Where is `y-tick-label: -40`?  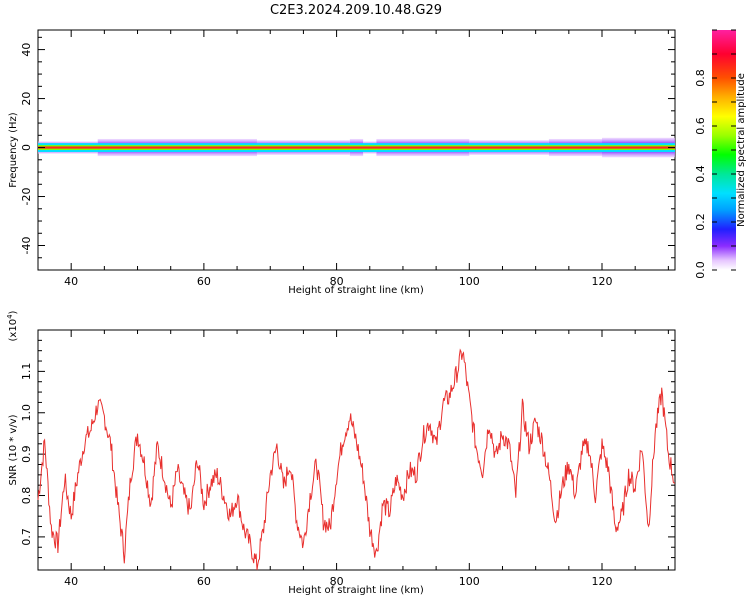 y-tick-label: -40 is located at coordinates (26, 246).